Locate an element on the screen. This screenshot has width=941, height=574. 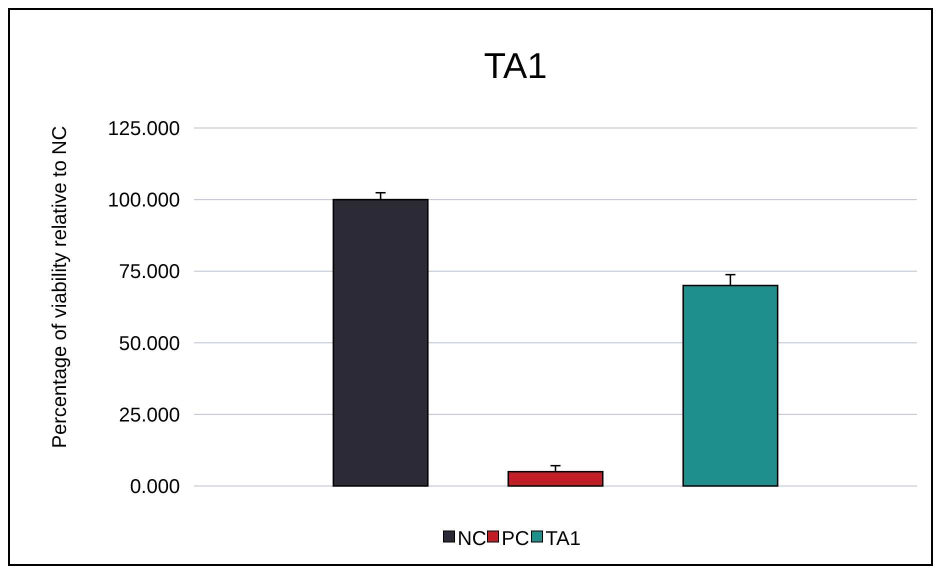
y-tick-label: 25.000 is located at coordinates (149, 415).